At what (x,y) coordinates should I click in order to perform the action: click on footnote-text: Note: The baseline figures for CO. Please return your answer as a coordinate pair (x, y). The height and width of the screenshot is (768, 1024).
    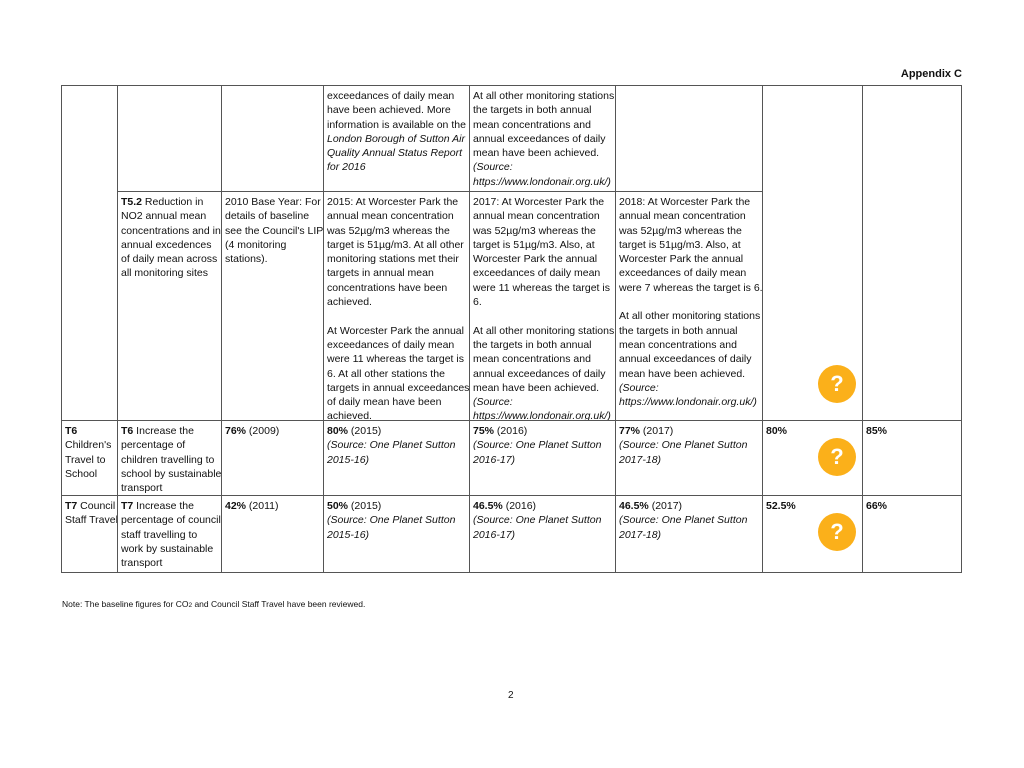
    Looking at the image, I should click on (125, 604).